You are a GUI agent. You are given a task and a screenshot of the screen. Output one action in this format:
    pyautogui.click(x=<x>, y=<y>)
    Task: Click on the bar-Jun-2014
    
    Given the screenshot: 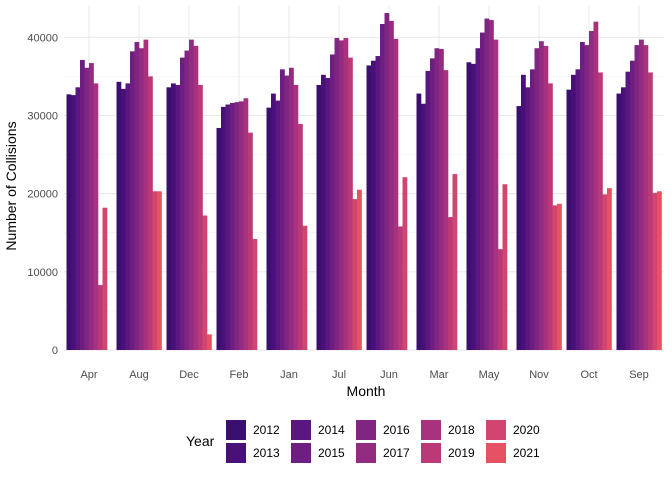 What is the action you would take?
    pyautogui.click(x=378, y=203)
    